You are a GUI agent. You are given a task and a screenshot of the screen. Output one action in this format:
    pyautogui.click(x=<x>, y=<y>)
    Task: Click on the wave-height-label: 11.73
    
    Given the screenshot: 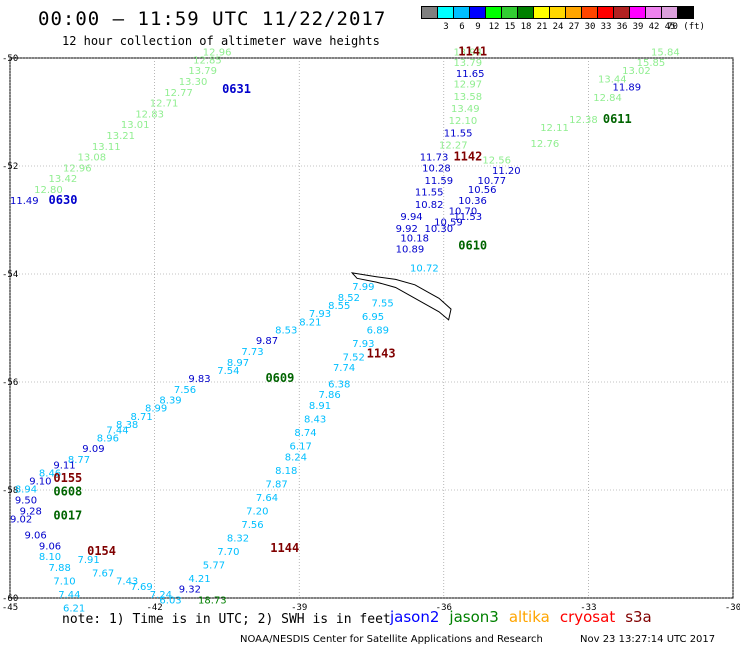 What is the action you would take?
    pyautogui.click(x=434, y=158)
    